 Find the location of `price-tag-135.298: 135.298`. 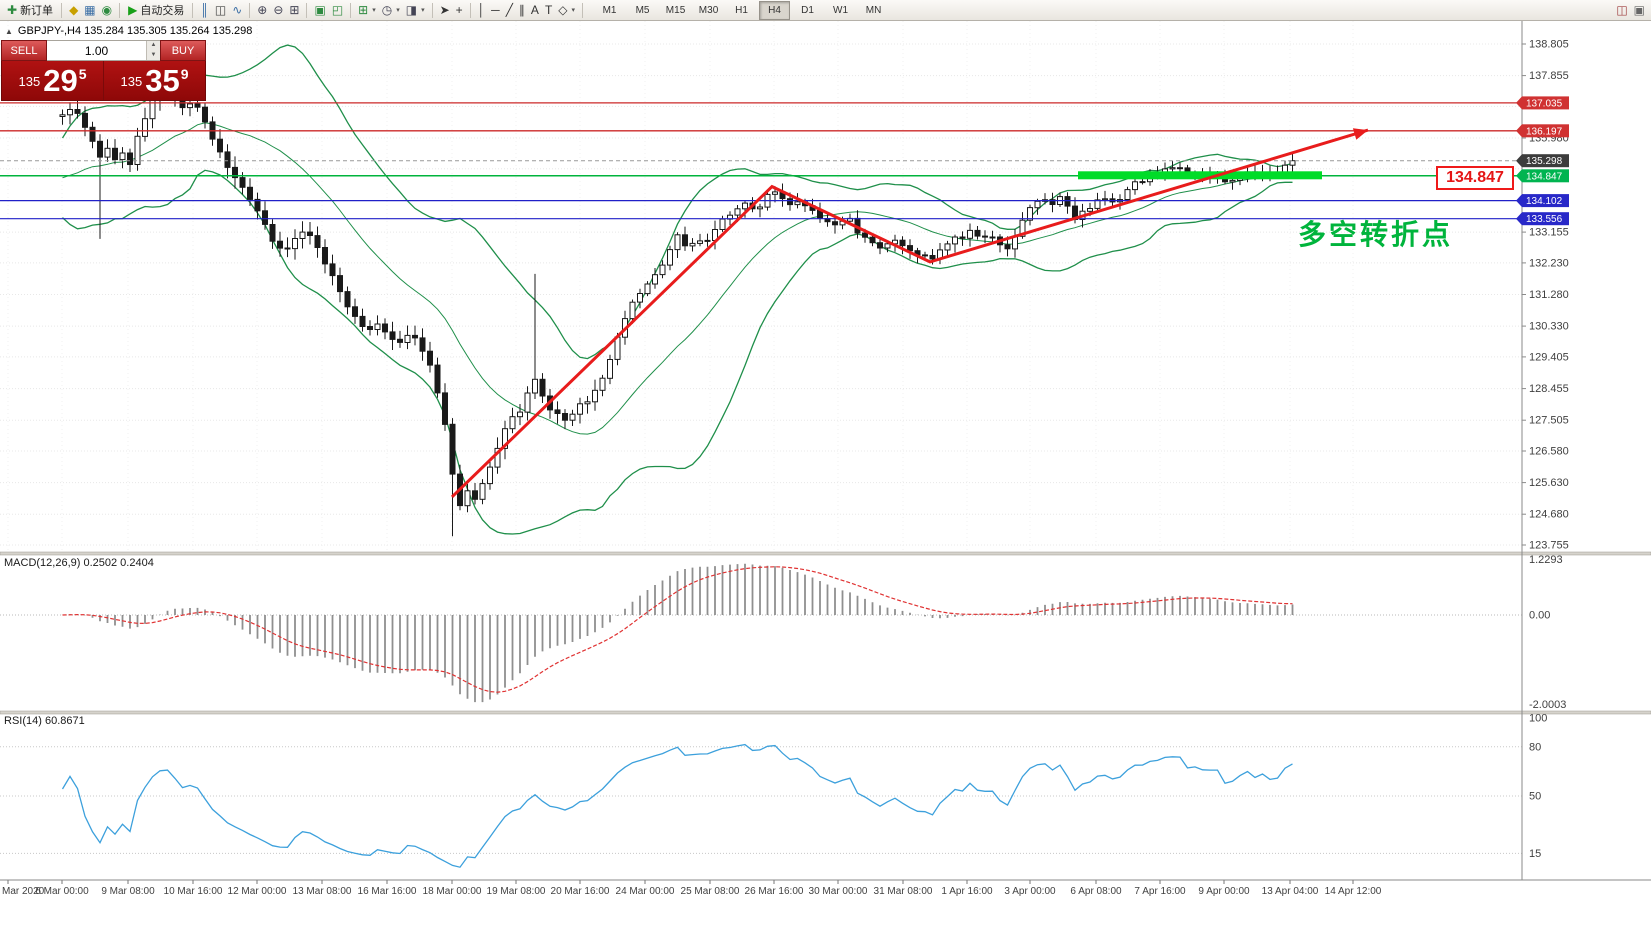

price-tag-135.298: 135.298 is located at coordinates (1542, 161).